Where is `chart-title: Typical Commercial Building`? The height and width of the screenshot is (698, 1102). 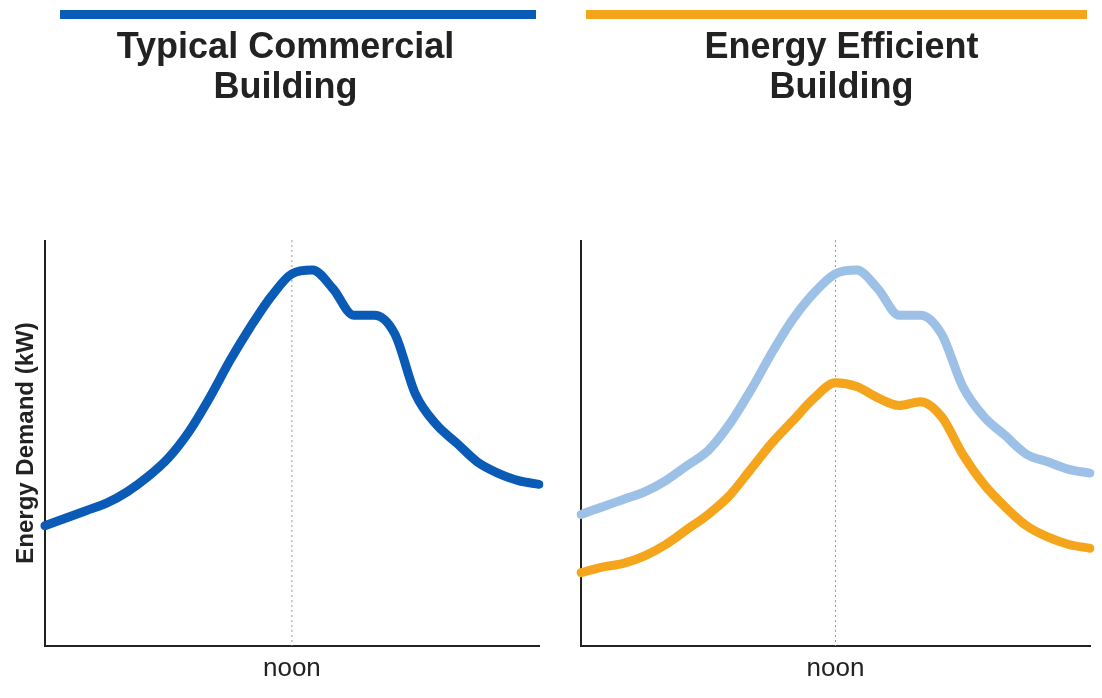 chart-title: Typical Commercial Building is located at coordinates (285, 65).